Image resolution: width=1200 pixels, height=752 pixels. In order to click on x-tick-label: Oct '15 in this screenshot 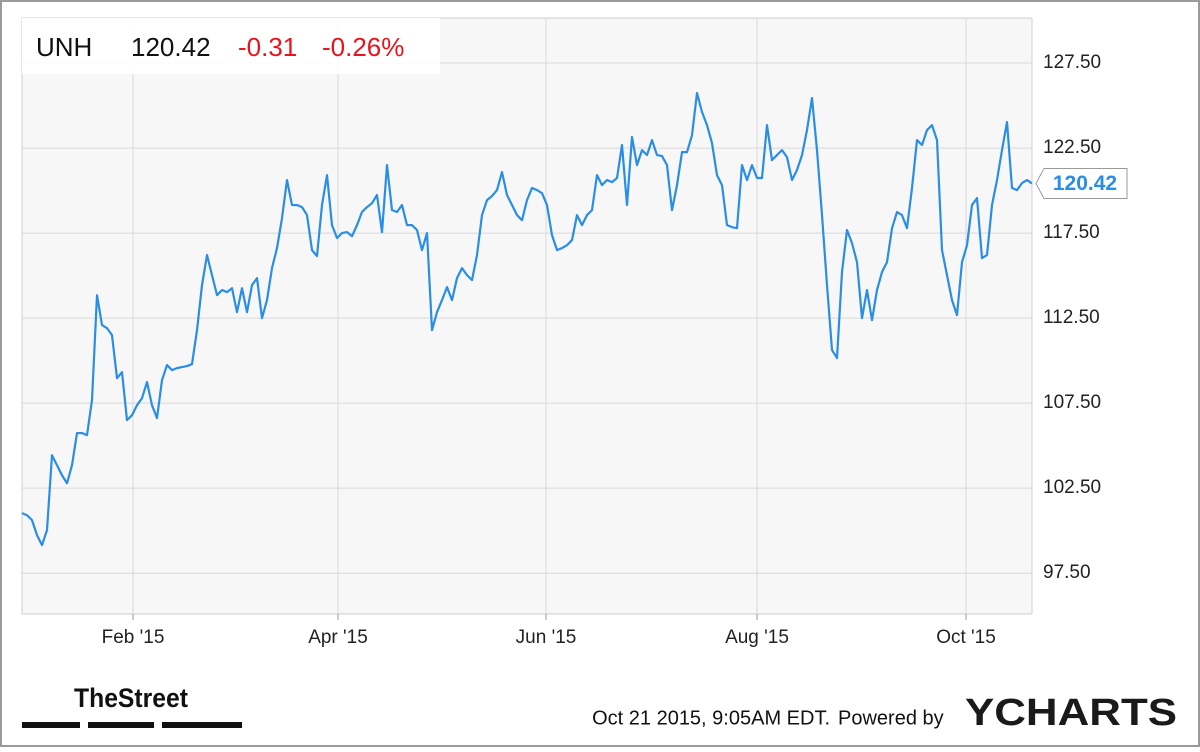, I will do `click(966, 637)`.